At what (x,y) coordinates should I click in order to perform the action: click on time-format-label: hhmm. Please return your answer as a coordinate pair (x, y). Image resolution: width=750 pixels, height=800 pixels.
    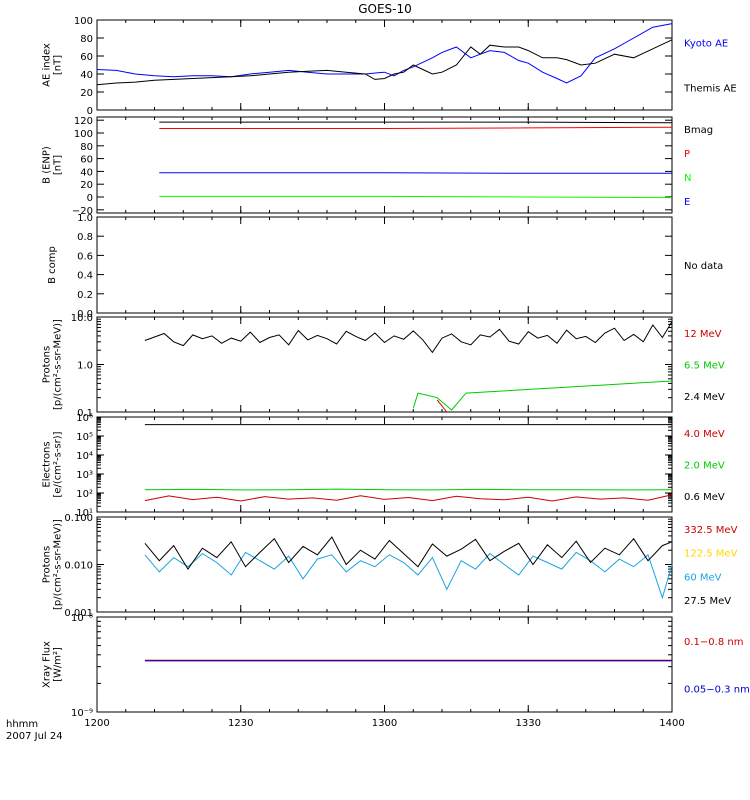
    Looking at the image, I should click on (22, 724).